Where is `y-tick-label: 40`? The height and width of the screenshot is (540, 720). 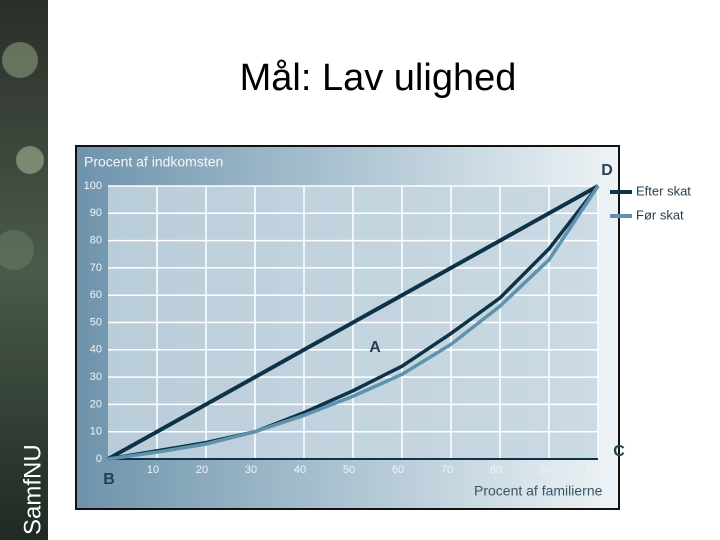 y-tick-label: 40 is located at coordinates (96, 350).